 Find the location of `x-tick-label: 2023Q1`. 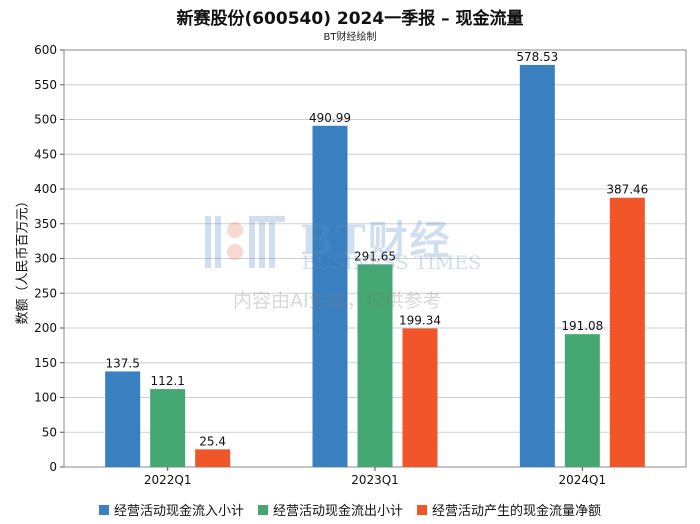

x-tick-label: 2023Q1 is located at coordinates (375, 480).